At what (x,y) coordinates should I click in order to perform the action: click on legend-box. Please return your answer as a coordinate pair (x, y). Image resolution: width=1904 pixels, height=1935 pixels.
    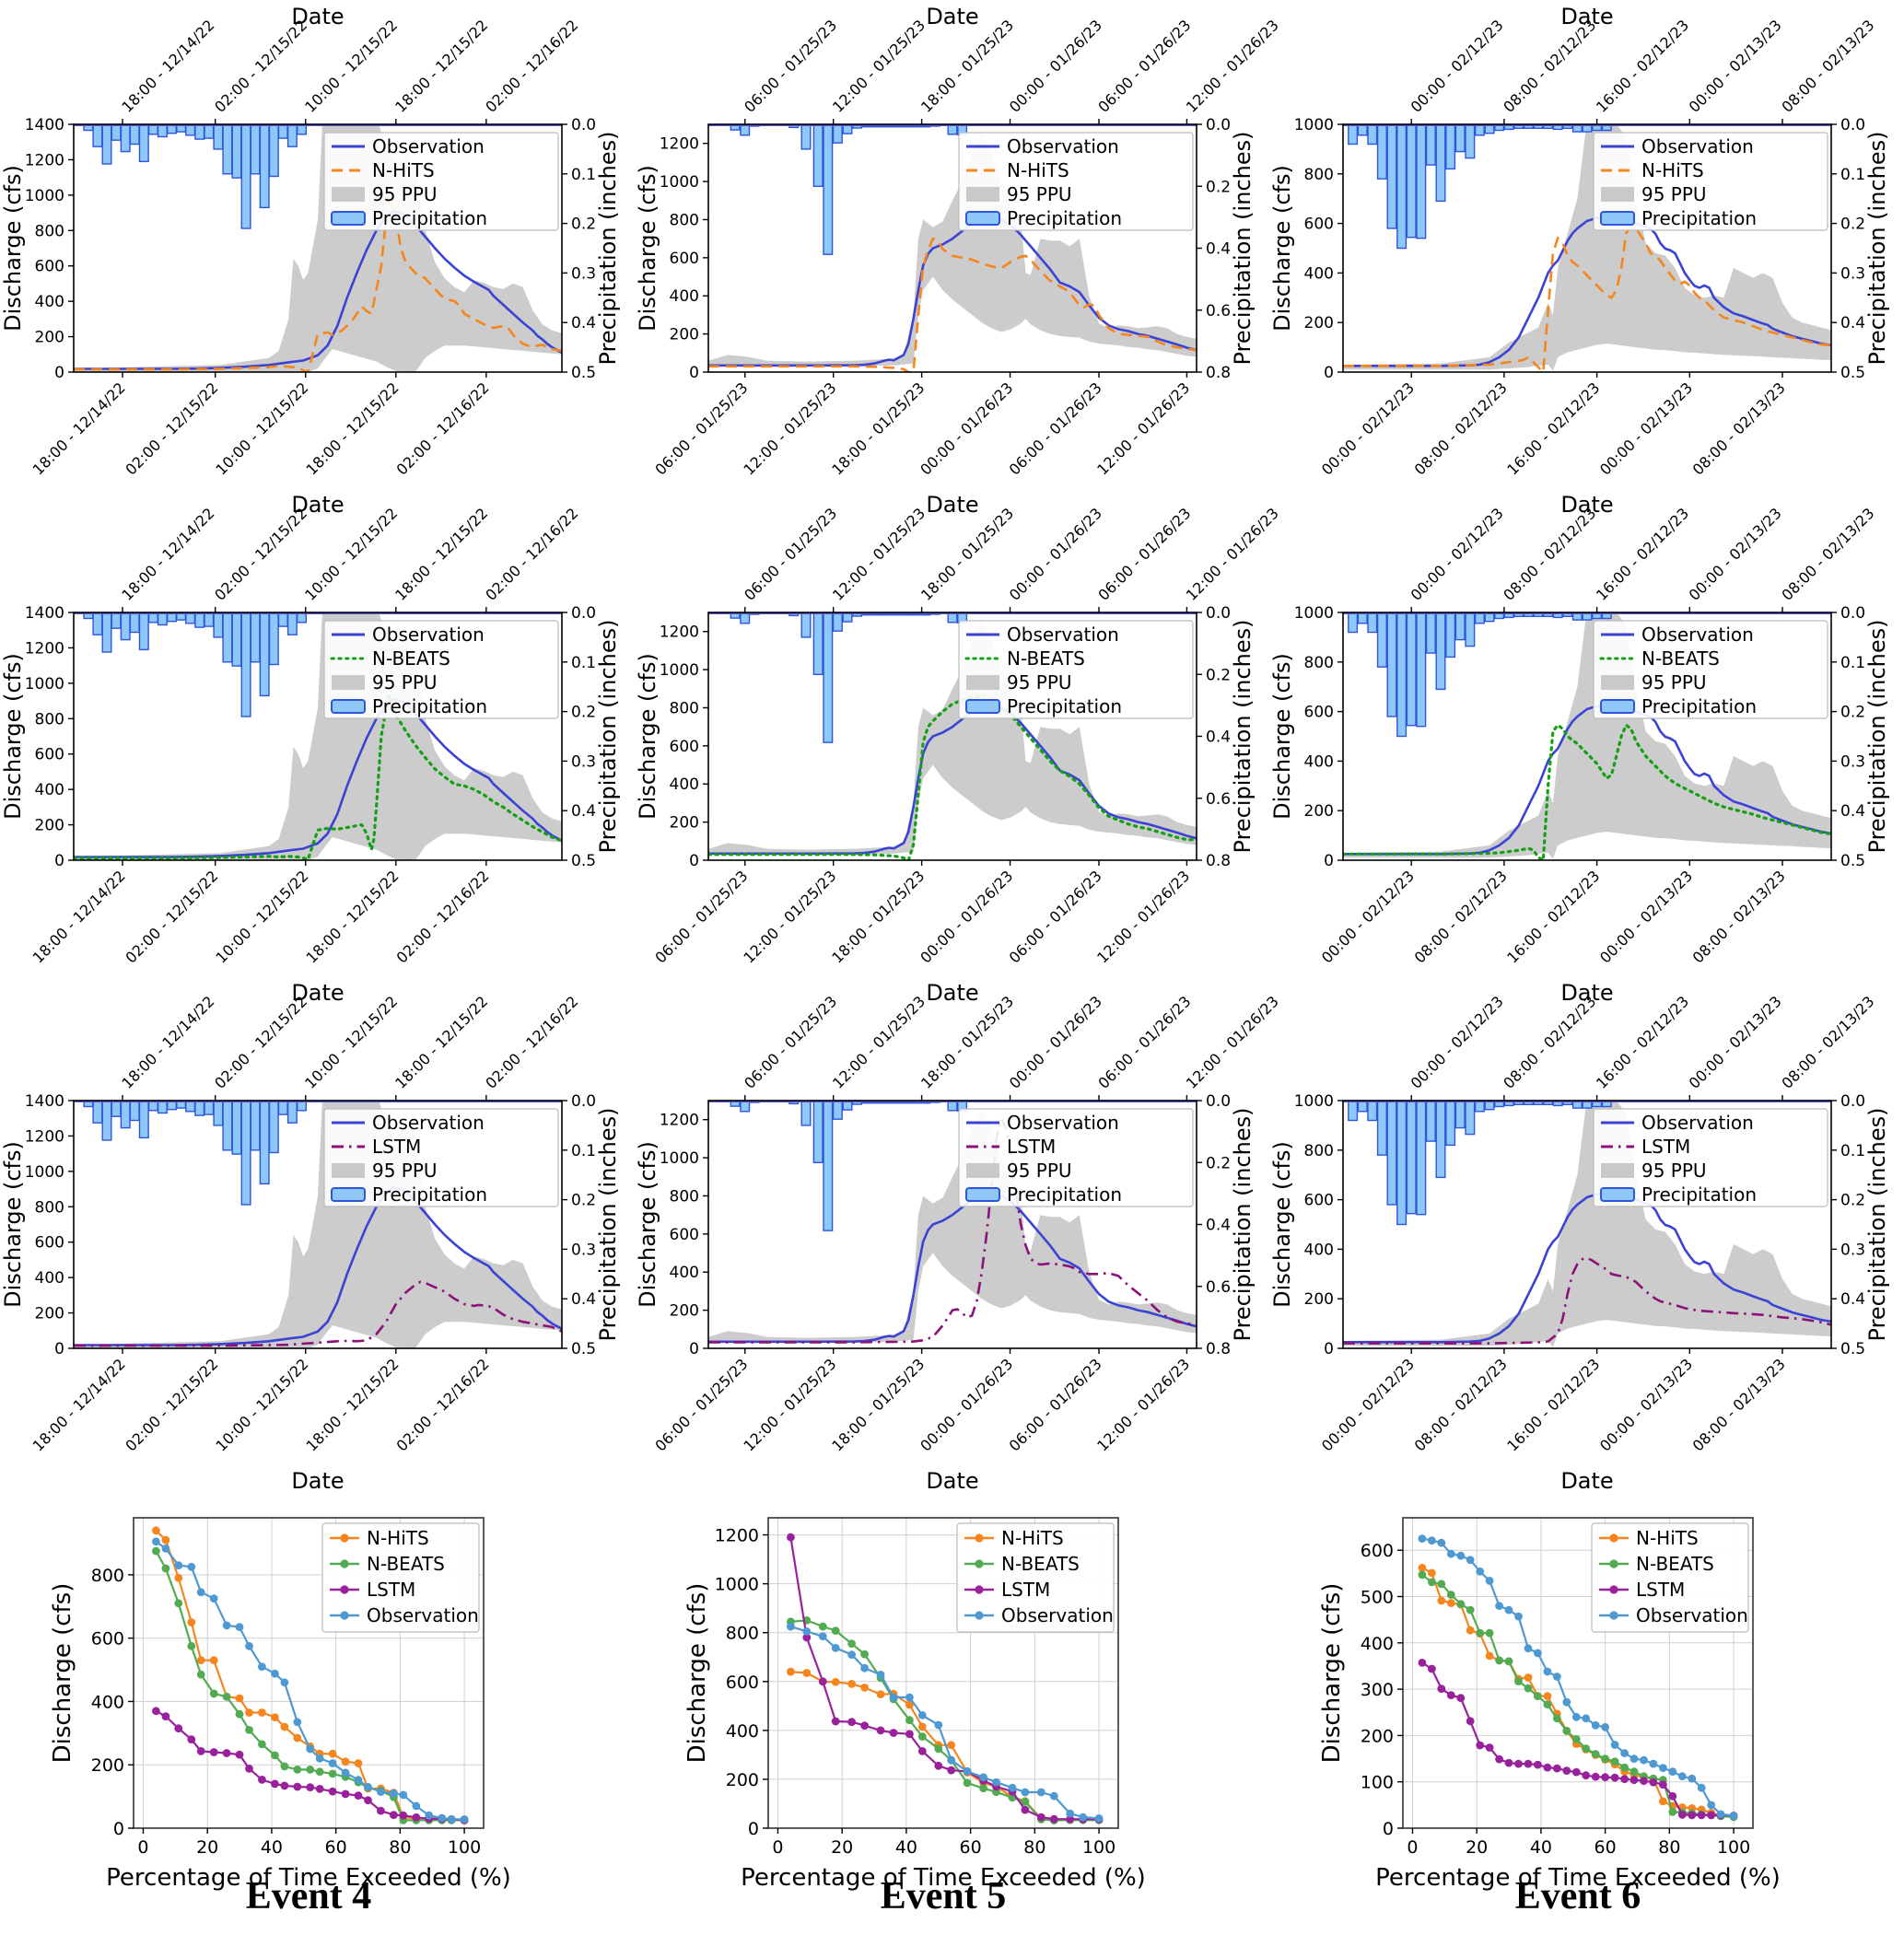
    Looking at the image, I should click on (1710, 1157).